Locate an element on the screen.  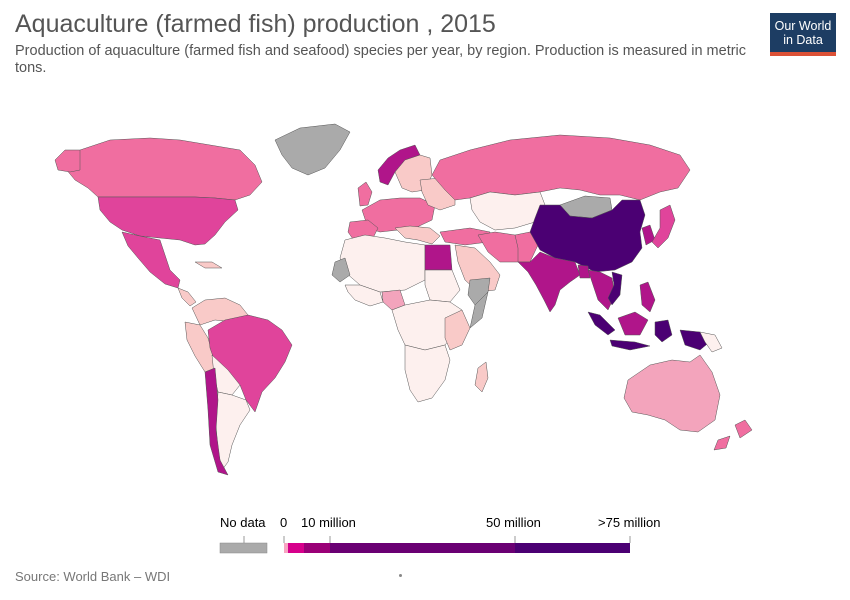
legend-tick-3: >75 million is located at coordinates (629, 522).